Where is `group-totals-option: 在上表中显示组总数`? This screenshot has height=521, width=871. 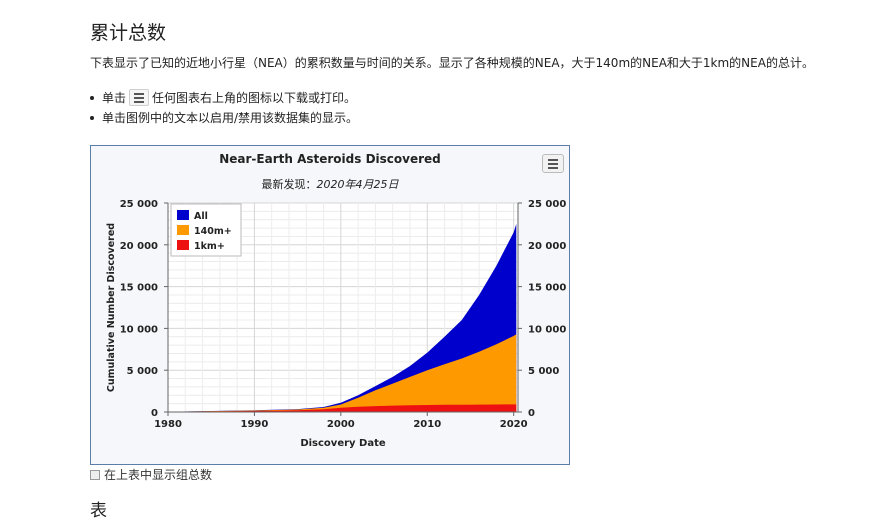 group-totals-option: 在上表中显示组总数 is located at coordinates (151, 474).